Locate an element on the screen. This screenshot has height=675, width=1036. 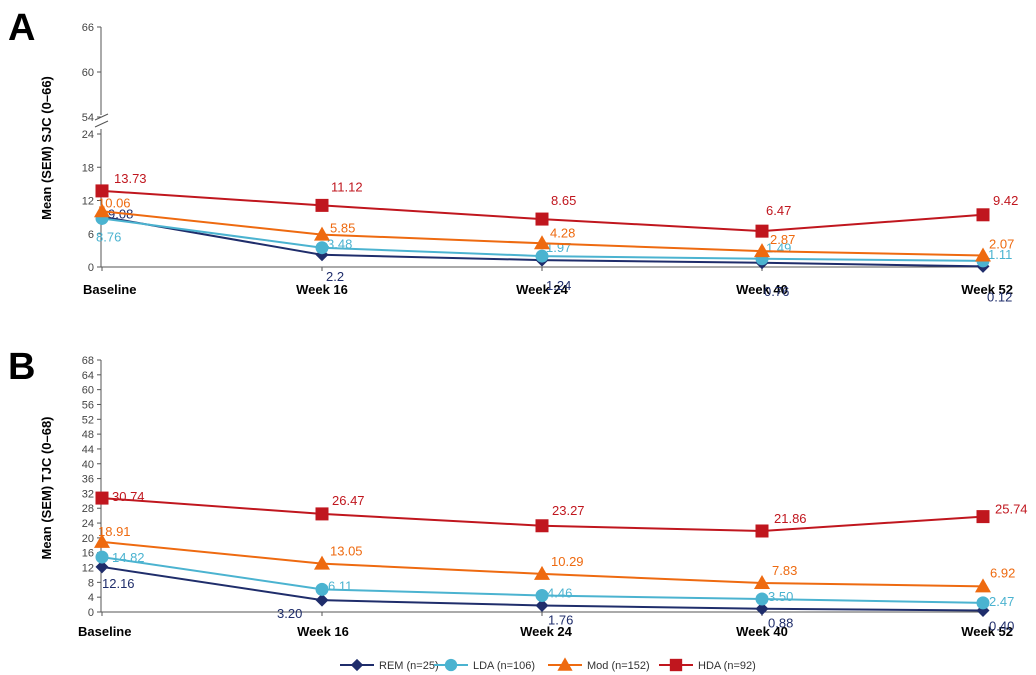
data-label: 6.11 is located at coordinates (340, 585).